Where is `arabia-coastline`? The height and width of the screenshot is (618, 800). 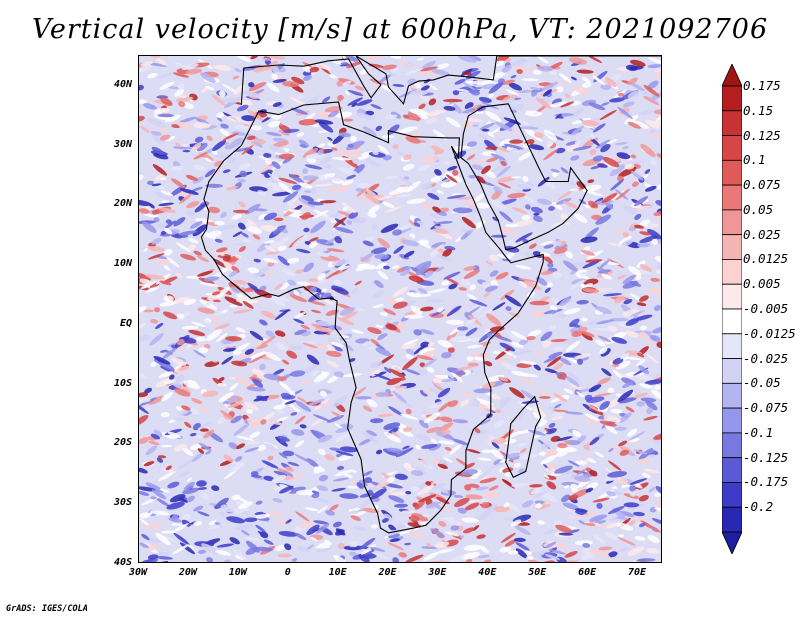
arabia-coastline is located at coordinates (524, 177).